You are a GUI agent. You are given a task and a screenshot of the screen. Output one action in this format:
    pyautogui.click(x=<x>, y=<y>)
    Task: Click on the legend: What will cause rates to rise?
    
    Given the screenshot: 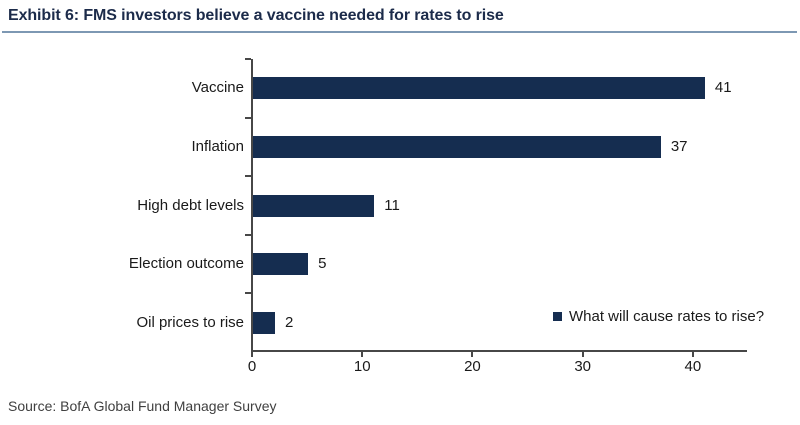 What is the action you would take?
    pyautogui.click(x=658, y=316)
    